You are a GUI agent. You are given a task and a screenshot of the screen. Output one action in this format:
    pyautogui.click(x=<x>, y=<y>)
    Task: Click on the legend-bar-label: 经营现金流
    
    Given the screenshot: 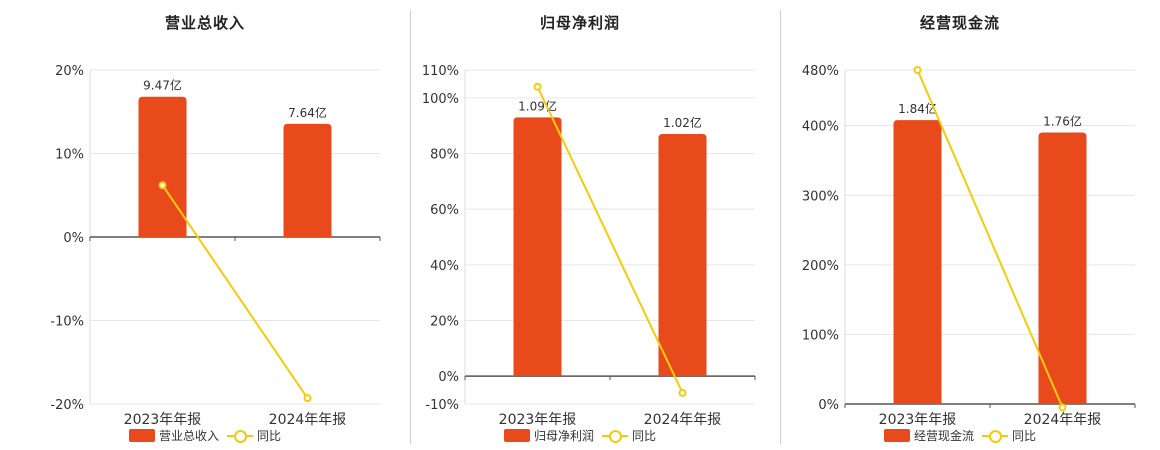 What is the action you would take?
    pyautogui.click(x=943, y=436)
    